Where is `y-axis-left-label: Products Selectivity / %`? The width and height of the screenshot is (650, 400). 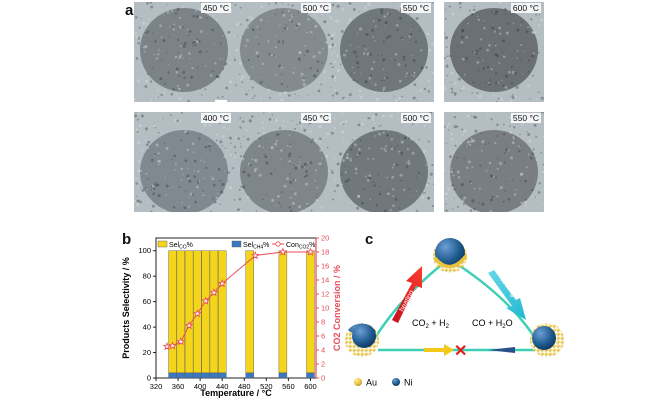
y-axis-left-label: Products Selectivity / % is located at coordinates (126, 308).